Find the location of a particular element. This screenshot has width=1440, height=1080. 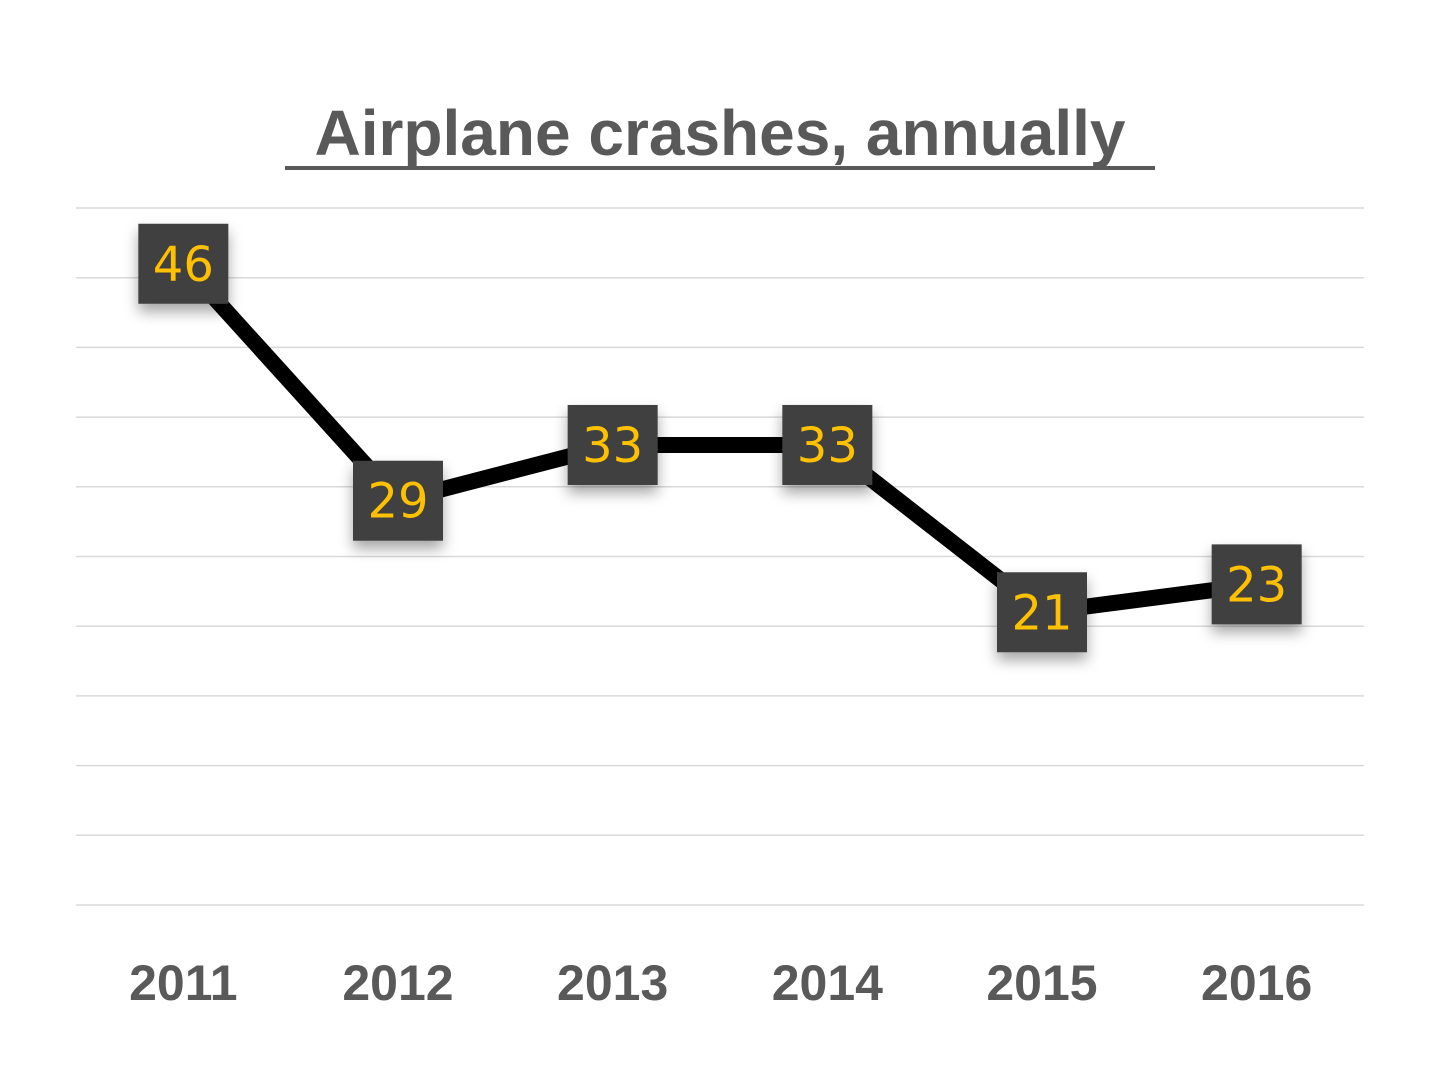

data-label: 29 is located at coordinates (397, 502).